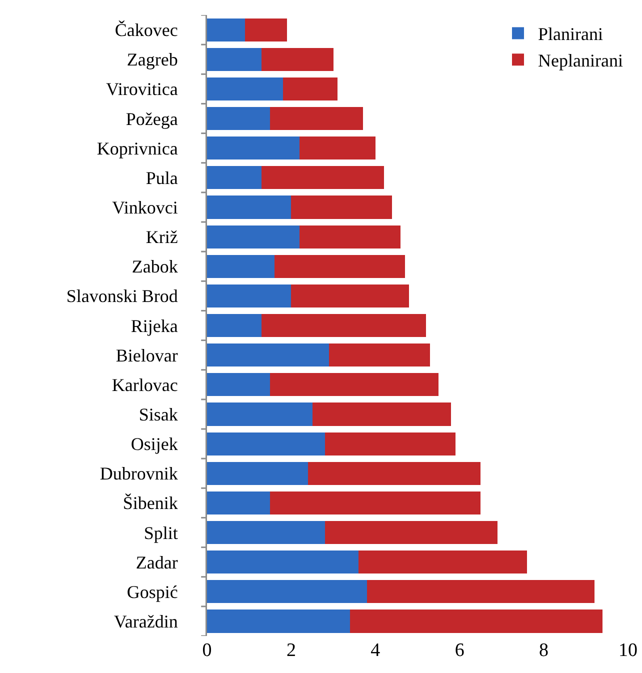 Image resolution: width=642 pixels, height=673 pixels. Describe the element at coordinates (628, 650) in the screenshot. I see `x-tick-label: 10` at that location.